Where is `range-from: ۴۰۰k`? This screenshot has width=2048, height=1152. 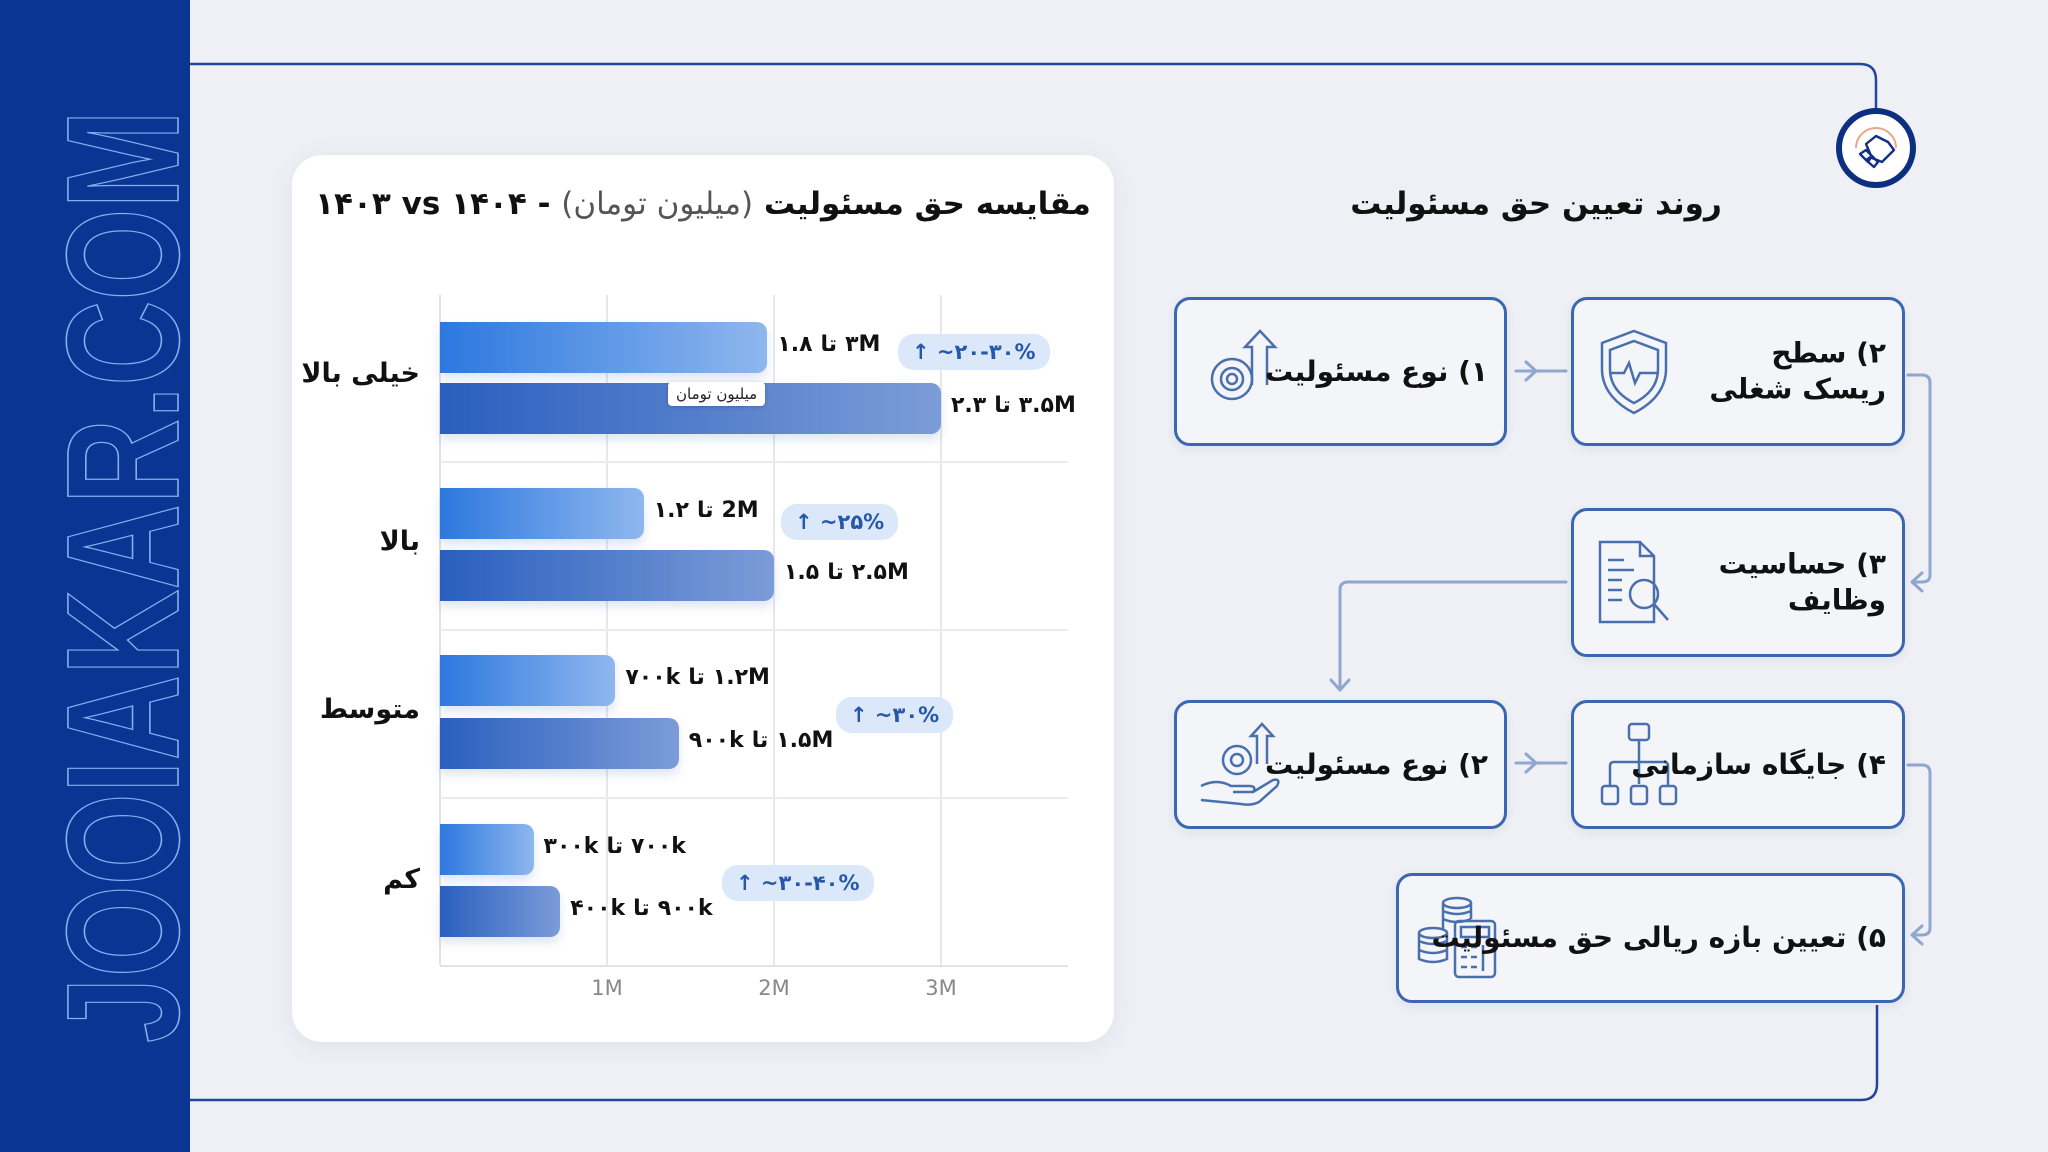 range-from: ۴۰۰k is located at coordinates (598, 908).